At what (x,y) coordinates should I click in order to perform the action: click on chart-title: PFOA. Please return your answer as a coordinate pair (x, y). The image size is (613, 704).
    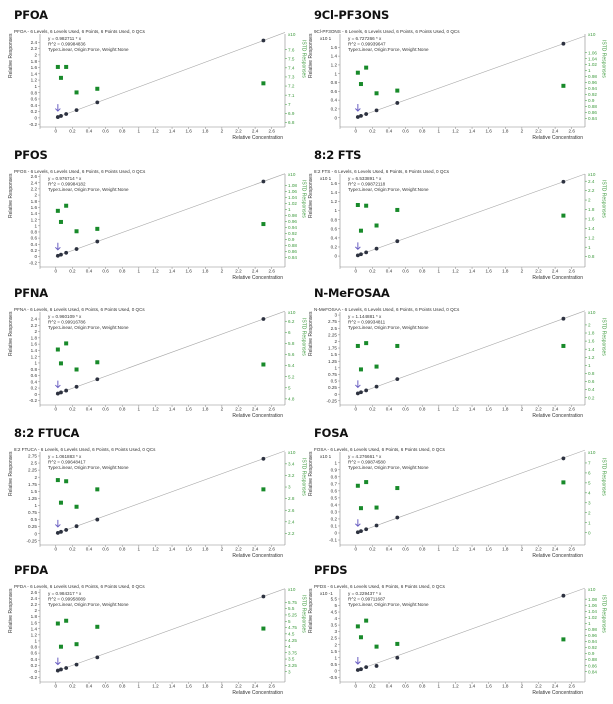
    Looking at the image, I should click on (31, 15).